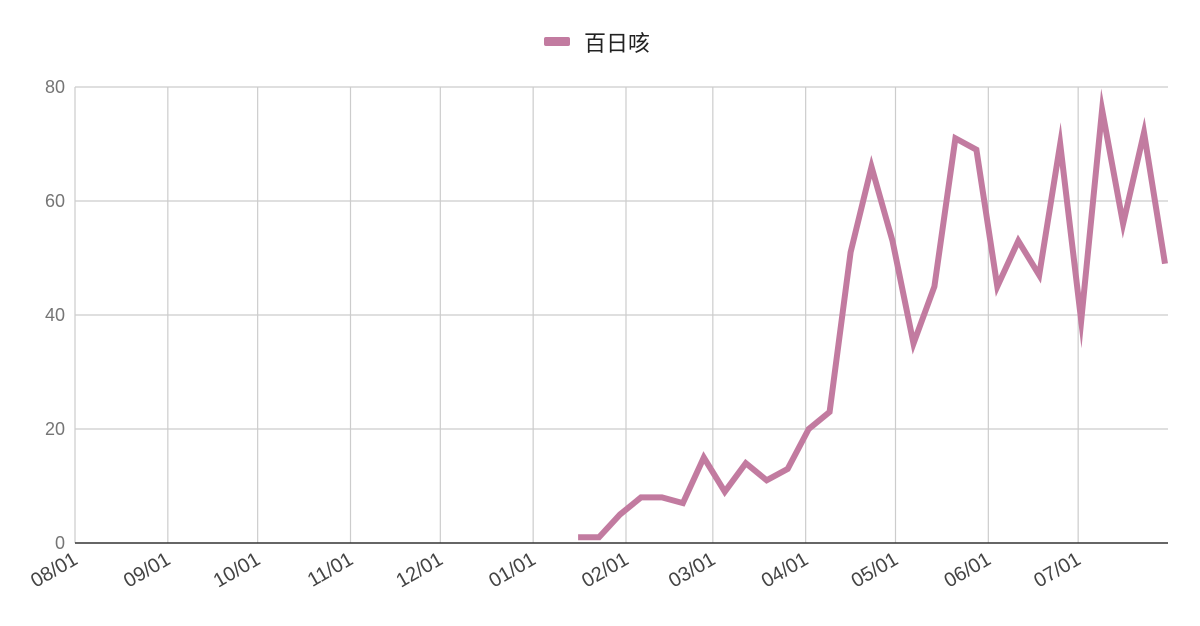  I want to click on x-tick-label: 02/01, so click(605, 570).